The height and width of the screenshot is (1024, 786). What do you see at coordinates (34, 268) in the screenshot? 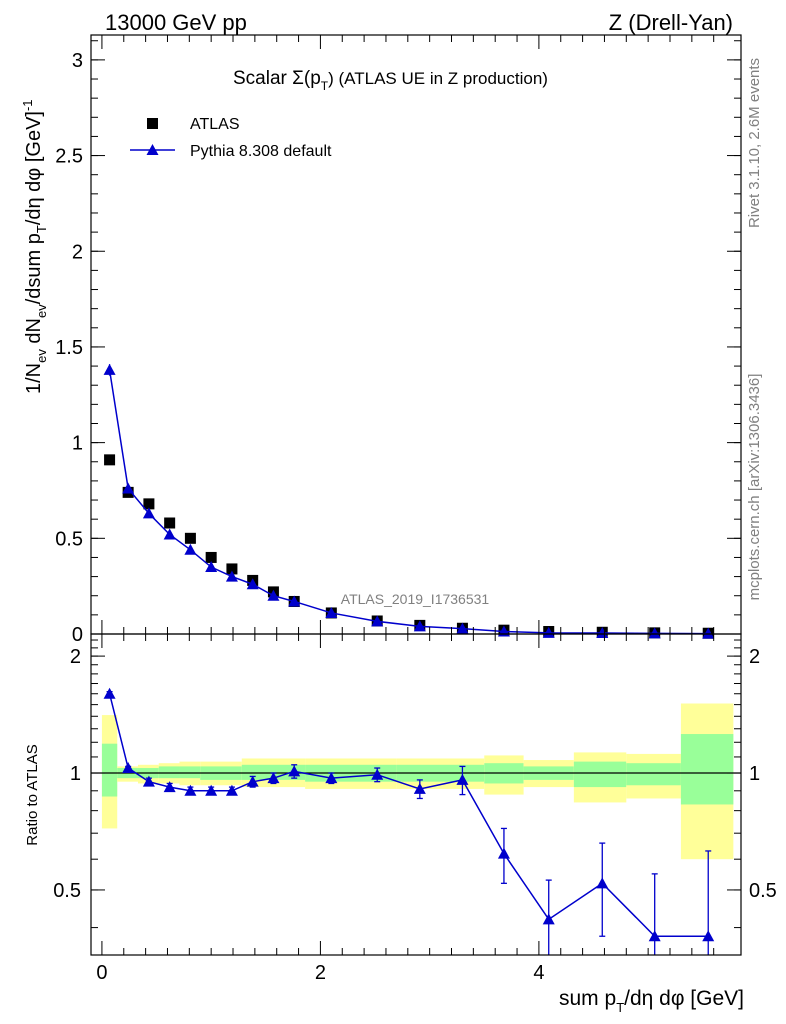
I see `upper-ylabel-e: /dsum p` at bounding box center [34, 268].